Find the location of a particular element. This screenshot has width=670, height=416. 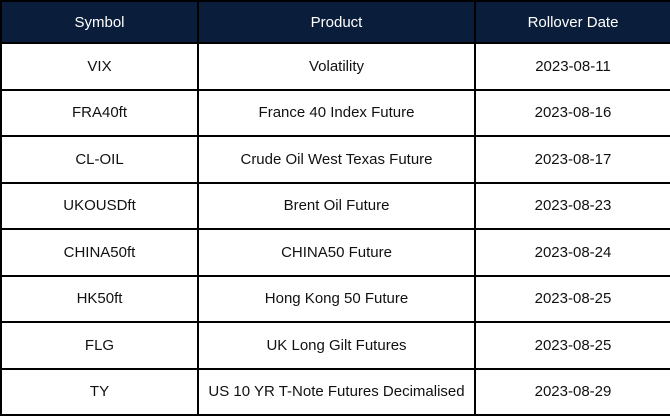

column-header-symbol: Symbol is located at coordinates (99, 22).